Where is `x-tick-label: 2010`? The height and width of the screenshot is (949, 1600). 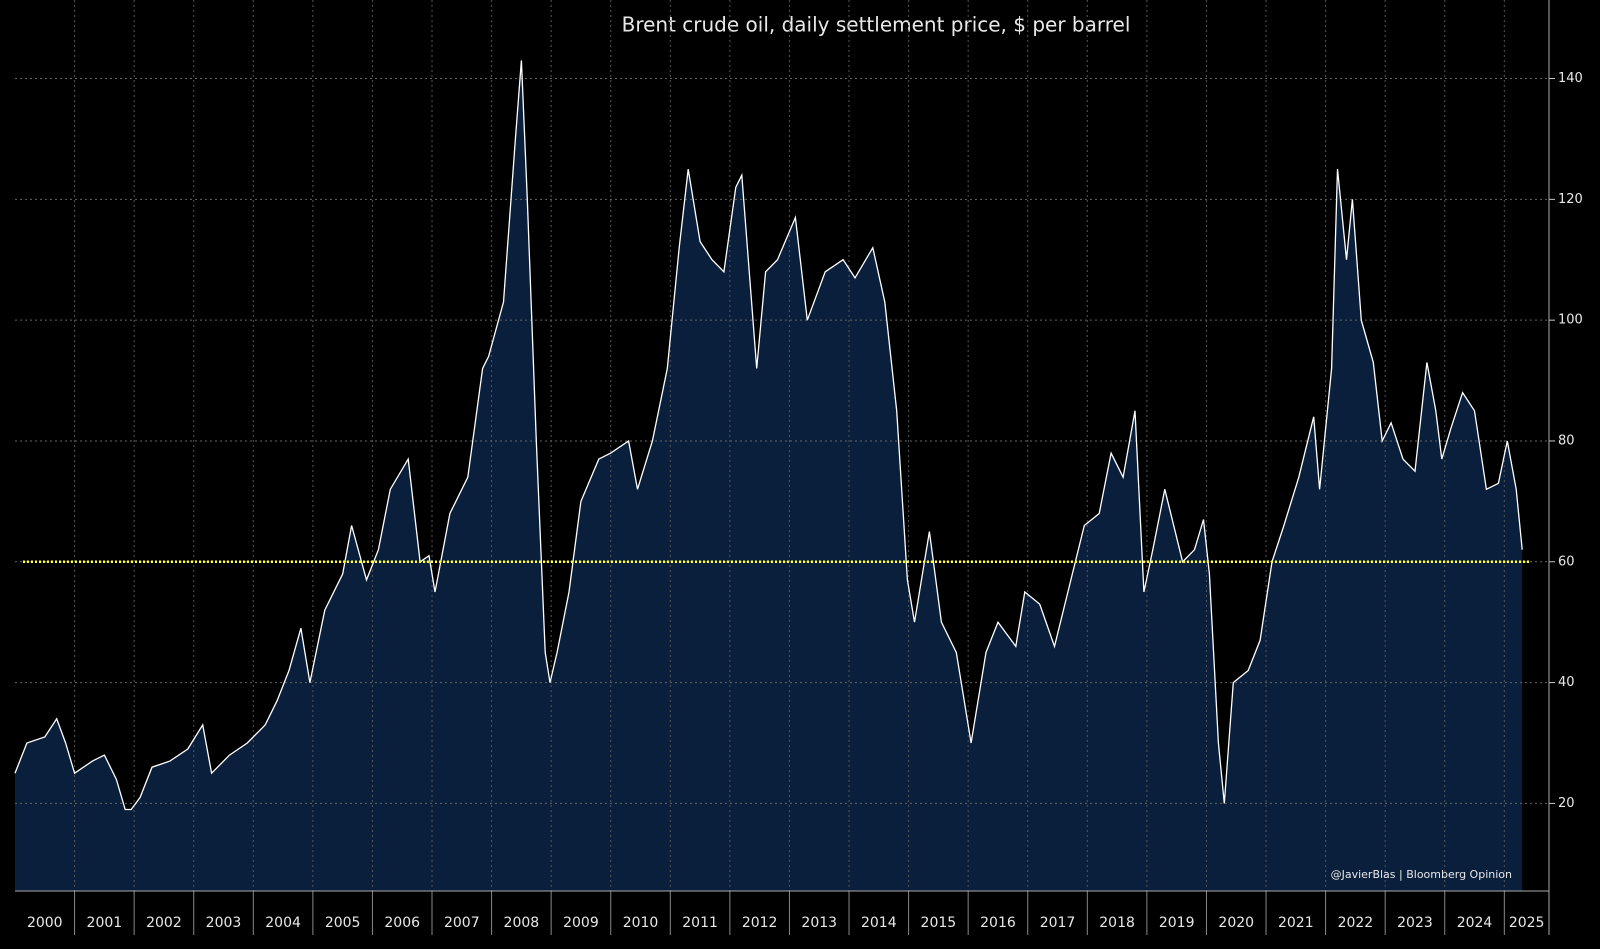
x-tick-label: 2010 is located at coordinates (641, 923).